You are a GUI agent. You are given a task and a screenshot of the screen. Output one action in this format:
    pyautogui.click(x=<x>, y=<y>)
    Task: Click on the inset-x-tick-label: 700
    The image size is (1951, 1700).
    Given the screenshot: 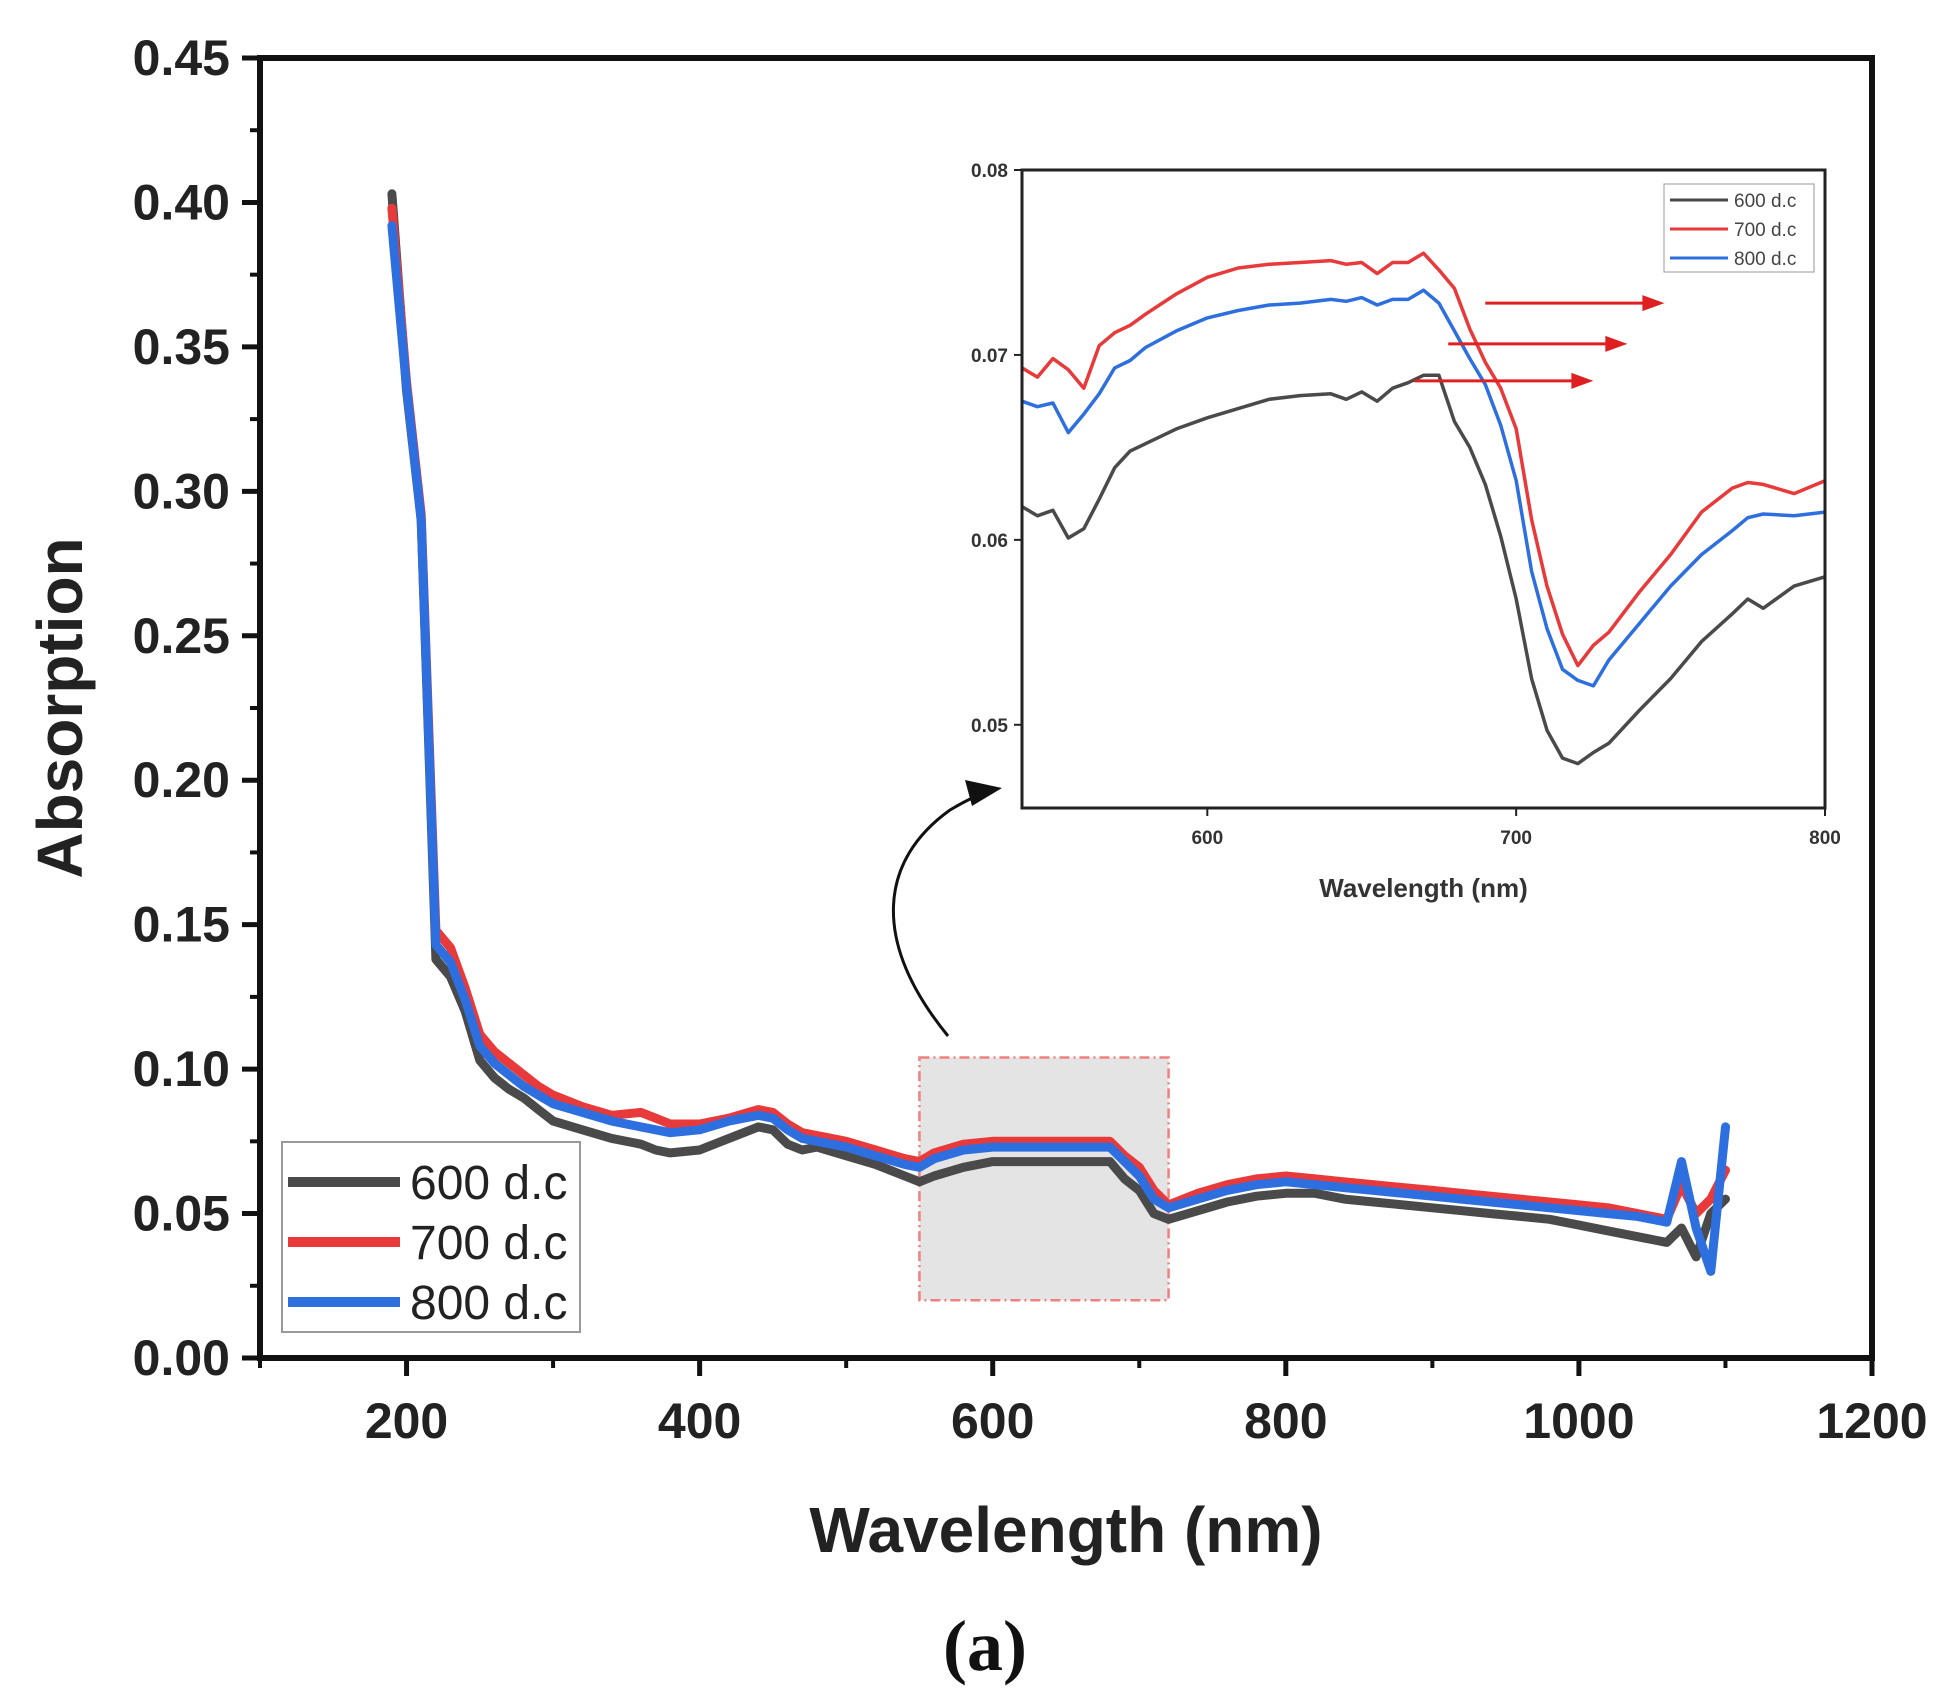 What is the action you would take?
    pyautogui.click(x=1516, y=838)
    